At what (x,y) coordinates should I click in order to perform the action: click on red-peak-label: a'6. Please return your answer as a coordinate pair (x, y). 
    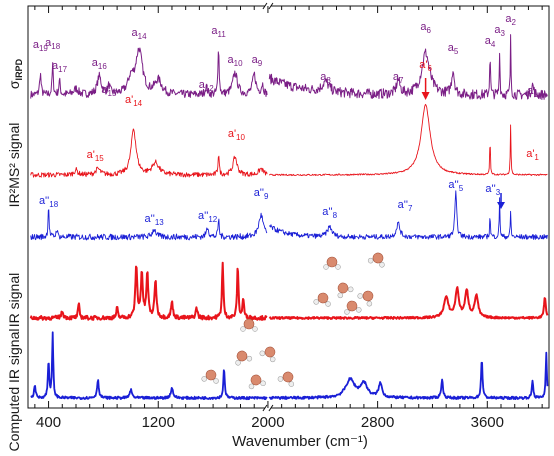
    Looking at the image, I should click on (425, 66).